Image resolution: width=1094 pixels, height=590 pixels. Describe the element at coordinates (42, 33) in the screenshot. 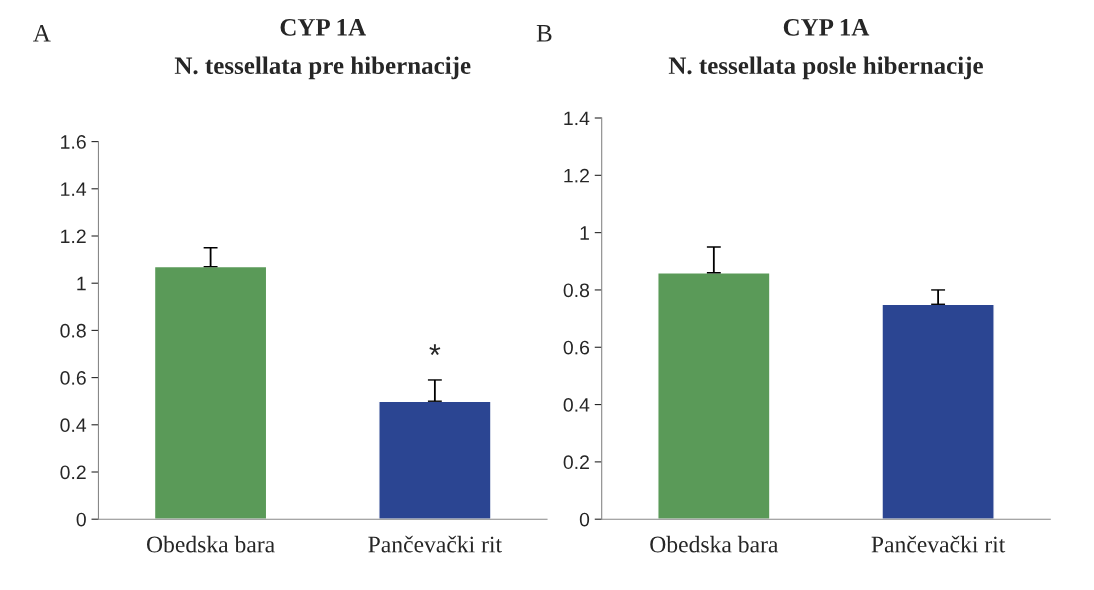

I see `text: A` at that location.